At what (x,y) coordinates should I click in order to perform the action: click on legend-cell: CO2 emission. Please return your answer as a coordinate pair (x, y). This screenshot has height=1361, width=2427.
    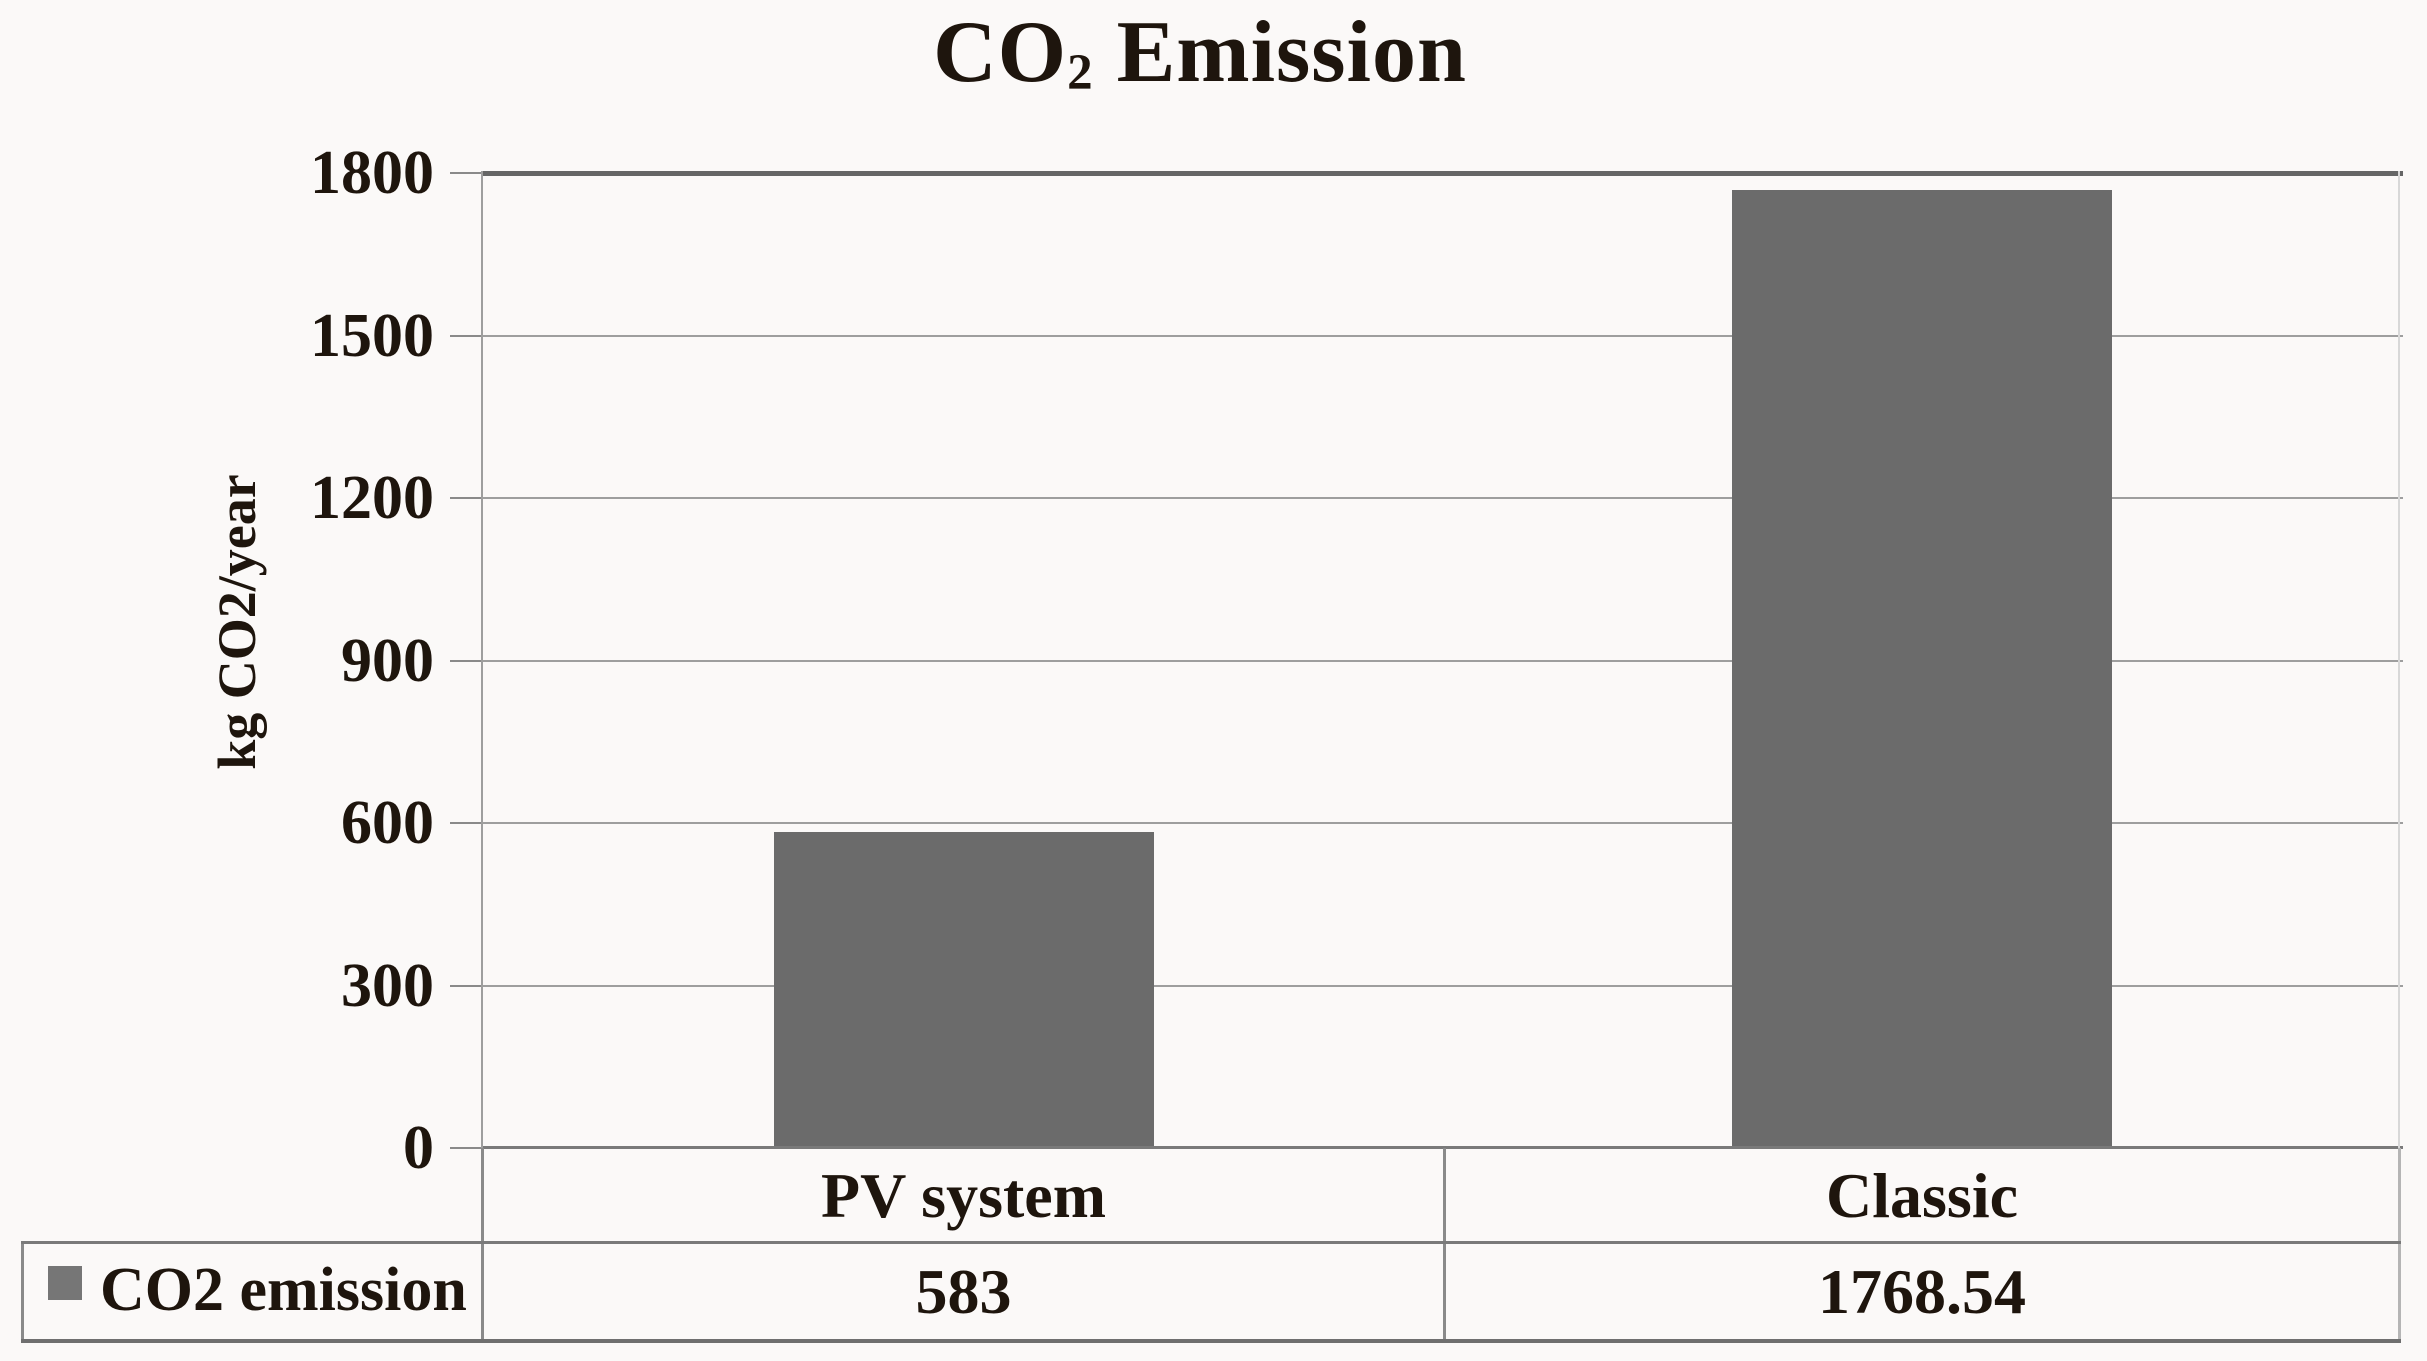
    Looking at the image, I should click on (251, 1291).